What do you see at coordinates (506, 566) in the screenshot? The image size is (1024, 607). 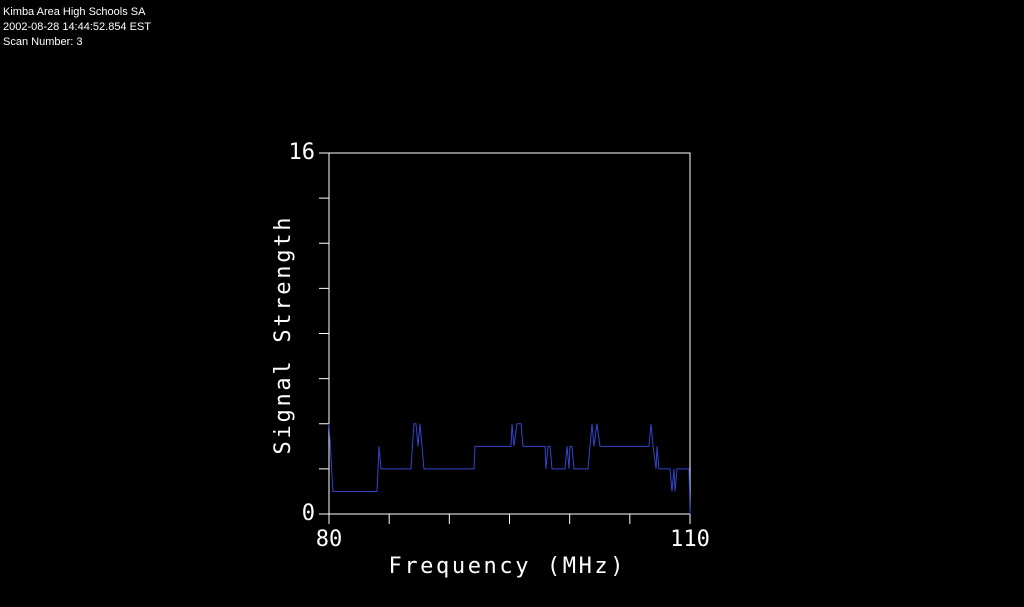 I see `x-axis-label: Frequency (MHz)` at bounding box center [506, 566].